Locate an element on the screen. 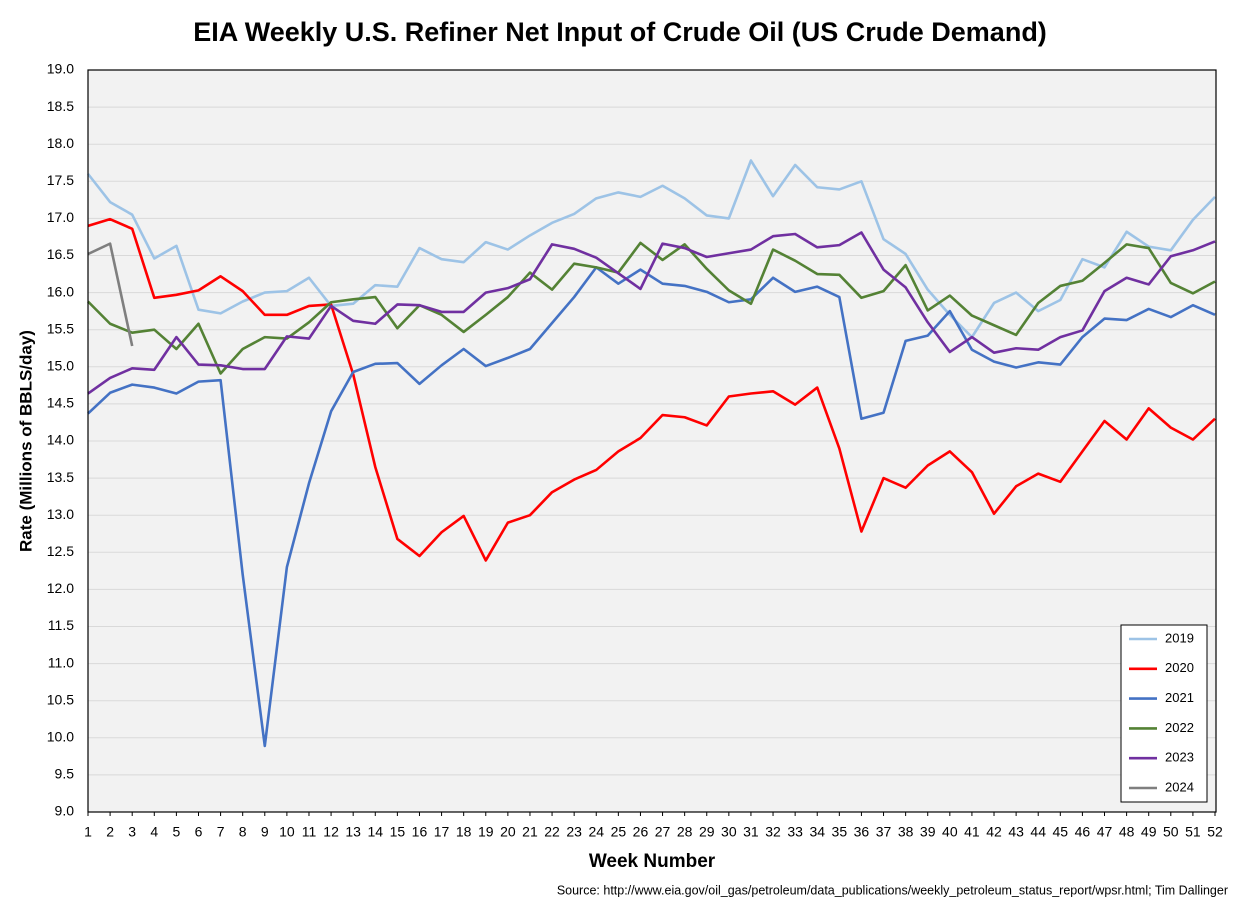  y-tick-label: 11.0 is located at coordinates (61, 662).